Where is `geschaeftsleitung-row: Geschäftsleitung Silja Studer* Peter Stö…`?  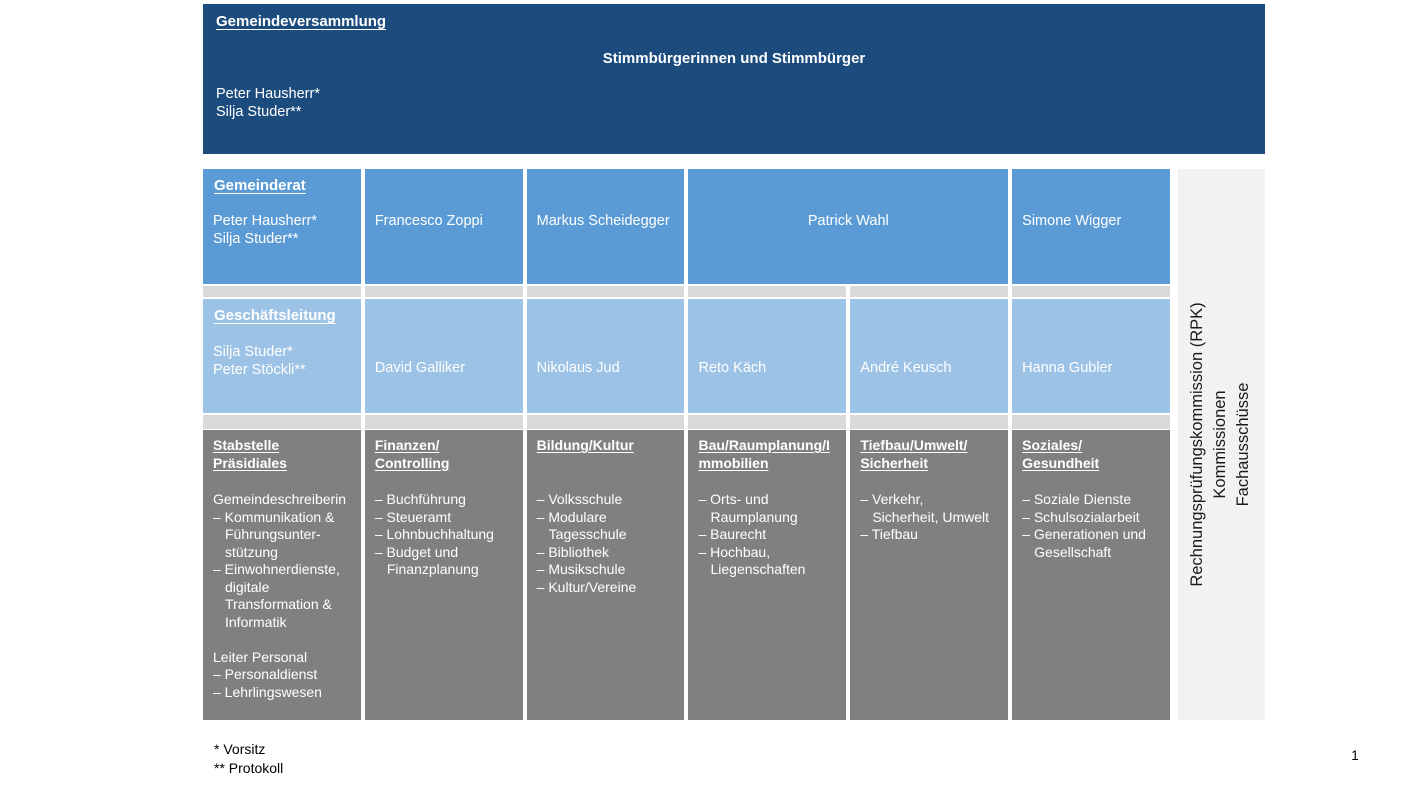 geschaeftsleitung-row: Geschäftsleitung Silja Studer* Peter Stö… is located at coordinates (686, 356).